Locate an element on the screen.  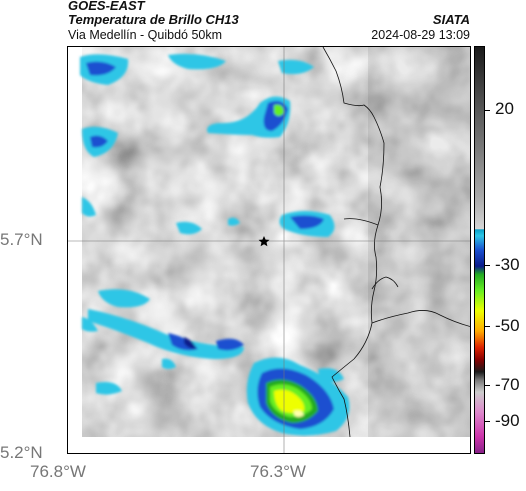
colorbar-label: -70 is located at coordinates (507, 384).